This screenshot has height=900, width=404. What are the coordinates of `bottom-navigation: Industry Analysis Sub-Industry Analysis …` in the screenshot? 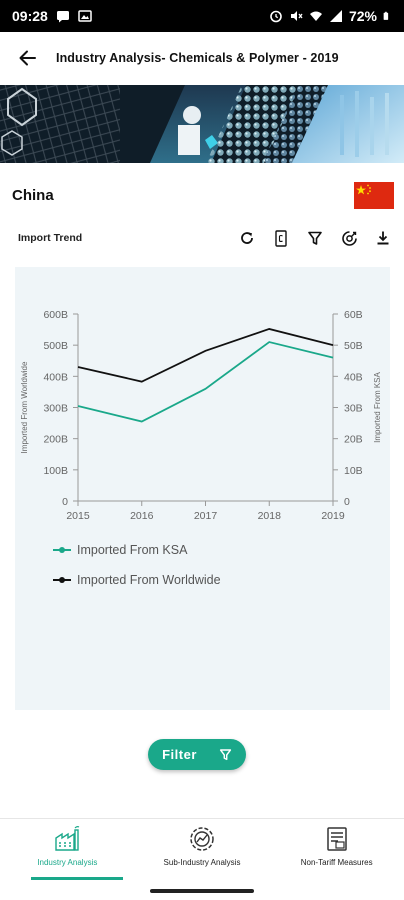 It's located at (202, 850).